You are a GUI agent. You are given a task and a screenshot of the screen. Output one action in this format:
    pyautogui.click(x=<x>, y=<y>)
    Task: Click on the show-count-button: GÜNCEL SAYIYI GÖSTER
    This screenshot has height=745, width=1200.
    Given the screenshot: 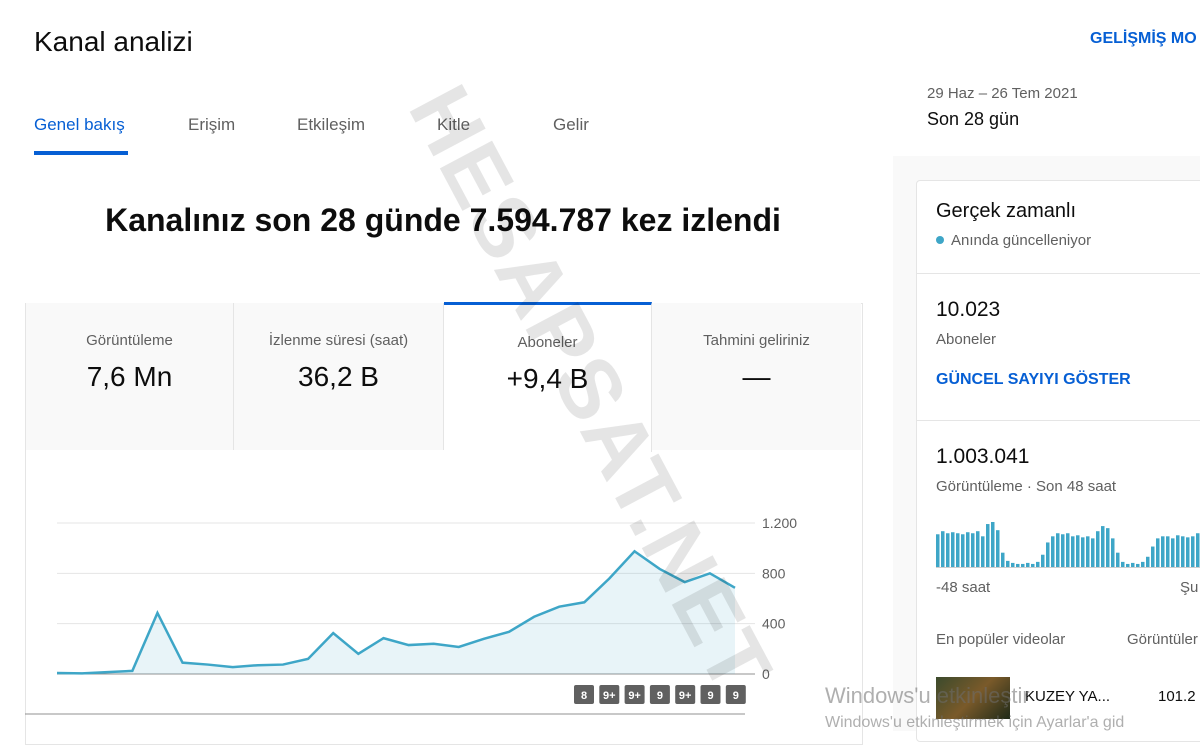 What is the action you would take?
    pyautogui.click(x=1033, y=379)
    